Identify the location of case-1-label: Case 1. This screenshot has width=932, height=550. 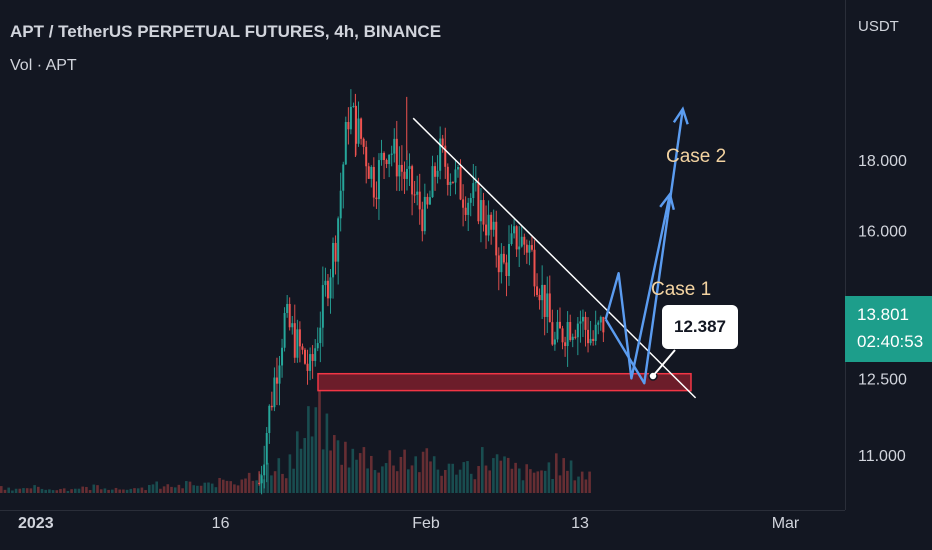
(681, 289).